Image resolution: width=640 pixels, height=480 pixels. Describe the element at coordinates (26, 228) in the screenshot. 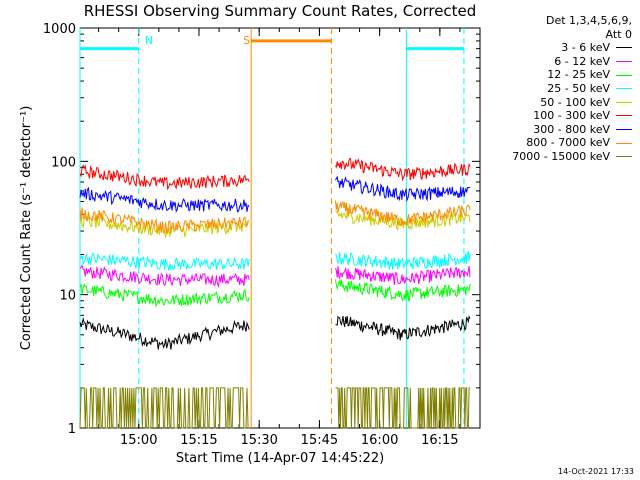

I see `y-axis-label: Corrected Count Rate (s⁻¹ detector⁻¹)` at that location.